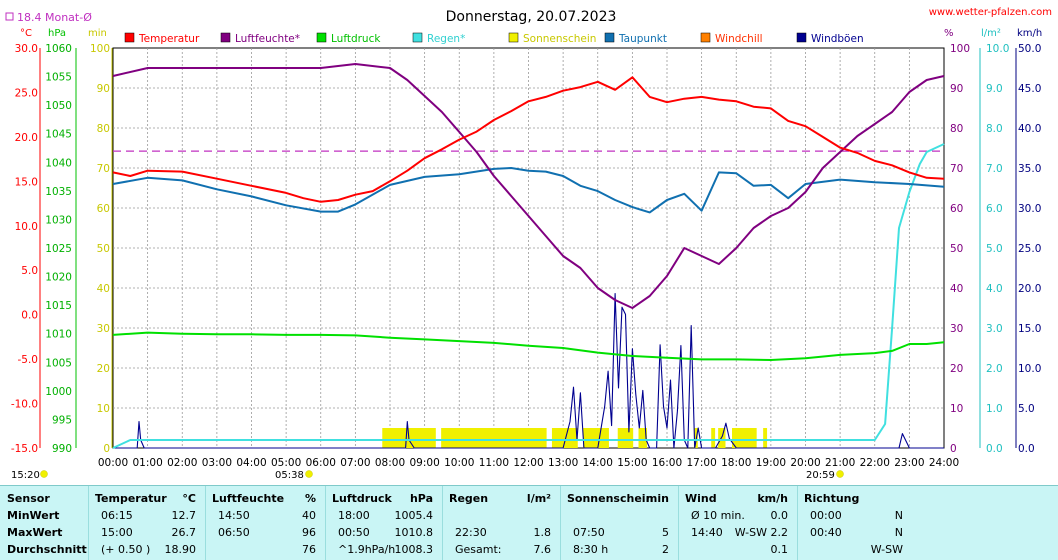 This screenshot has width=1058, height=560. I want to click on pressure-tick-label: 1050, so click(58, 106).